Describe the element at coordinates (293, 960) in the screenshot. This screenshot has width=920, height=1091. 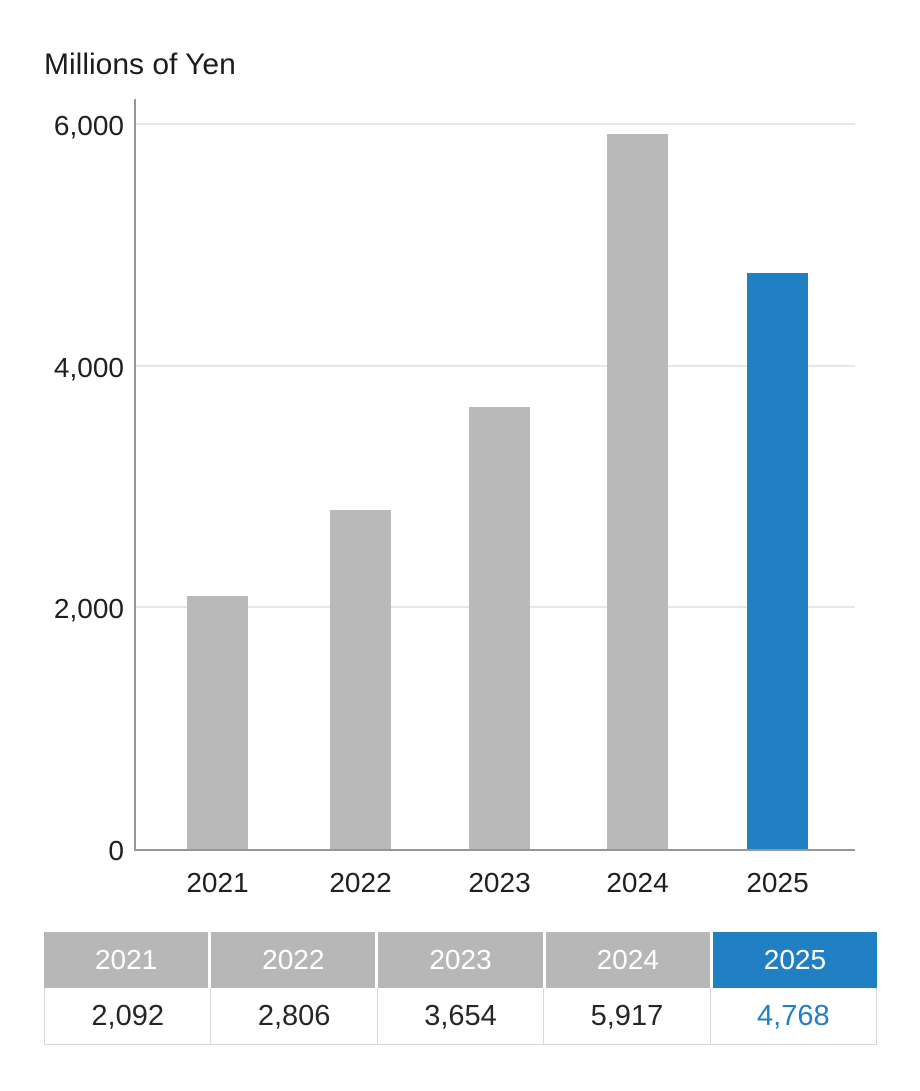
I see `table-header-2022: 2022` at that location.